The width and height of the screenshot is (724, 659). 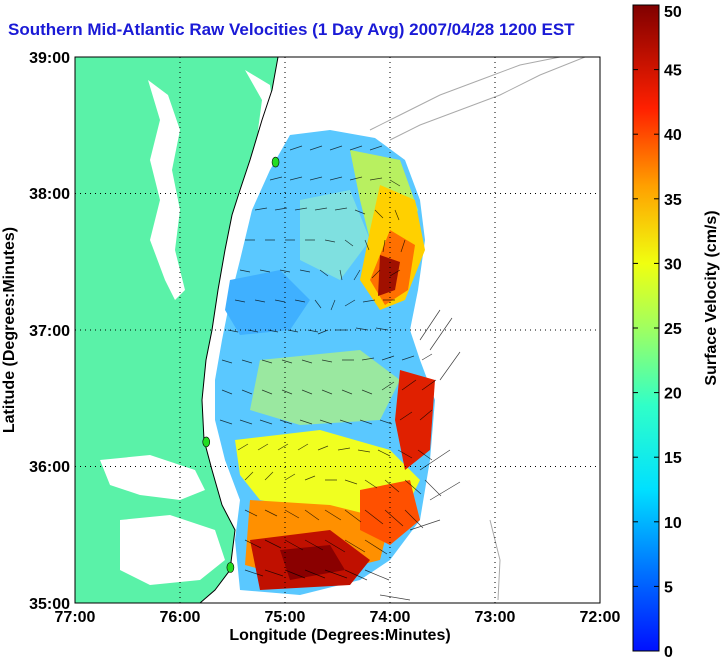 What do you see at coordinates (152, 477) in the screenshot?
I see `albemarle-sound` at bounding box center [152, 477].